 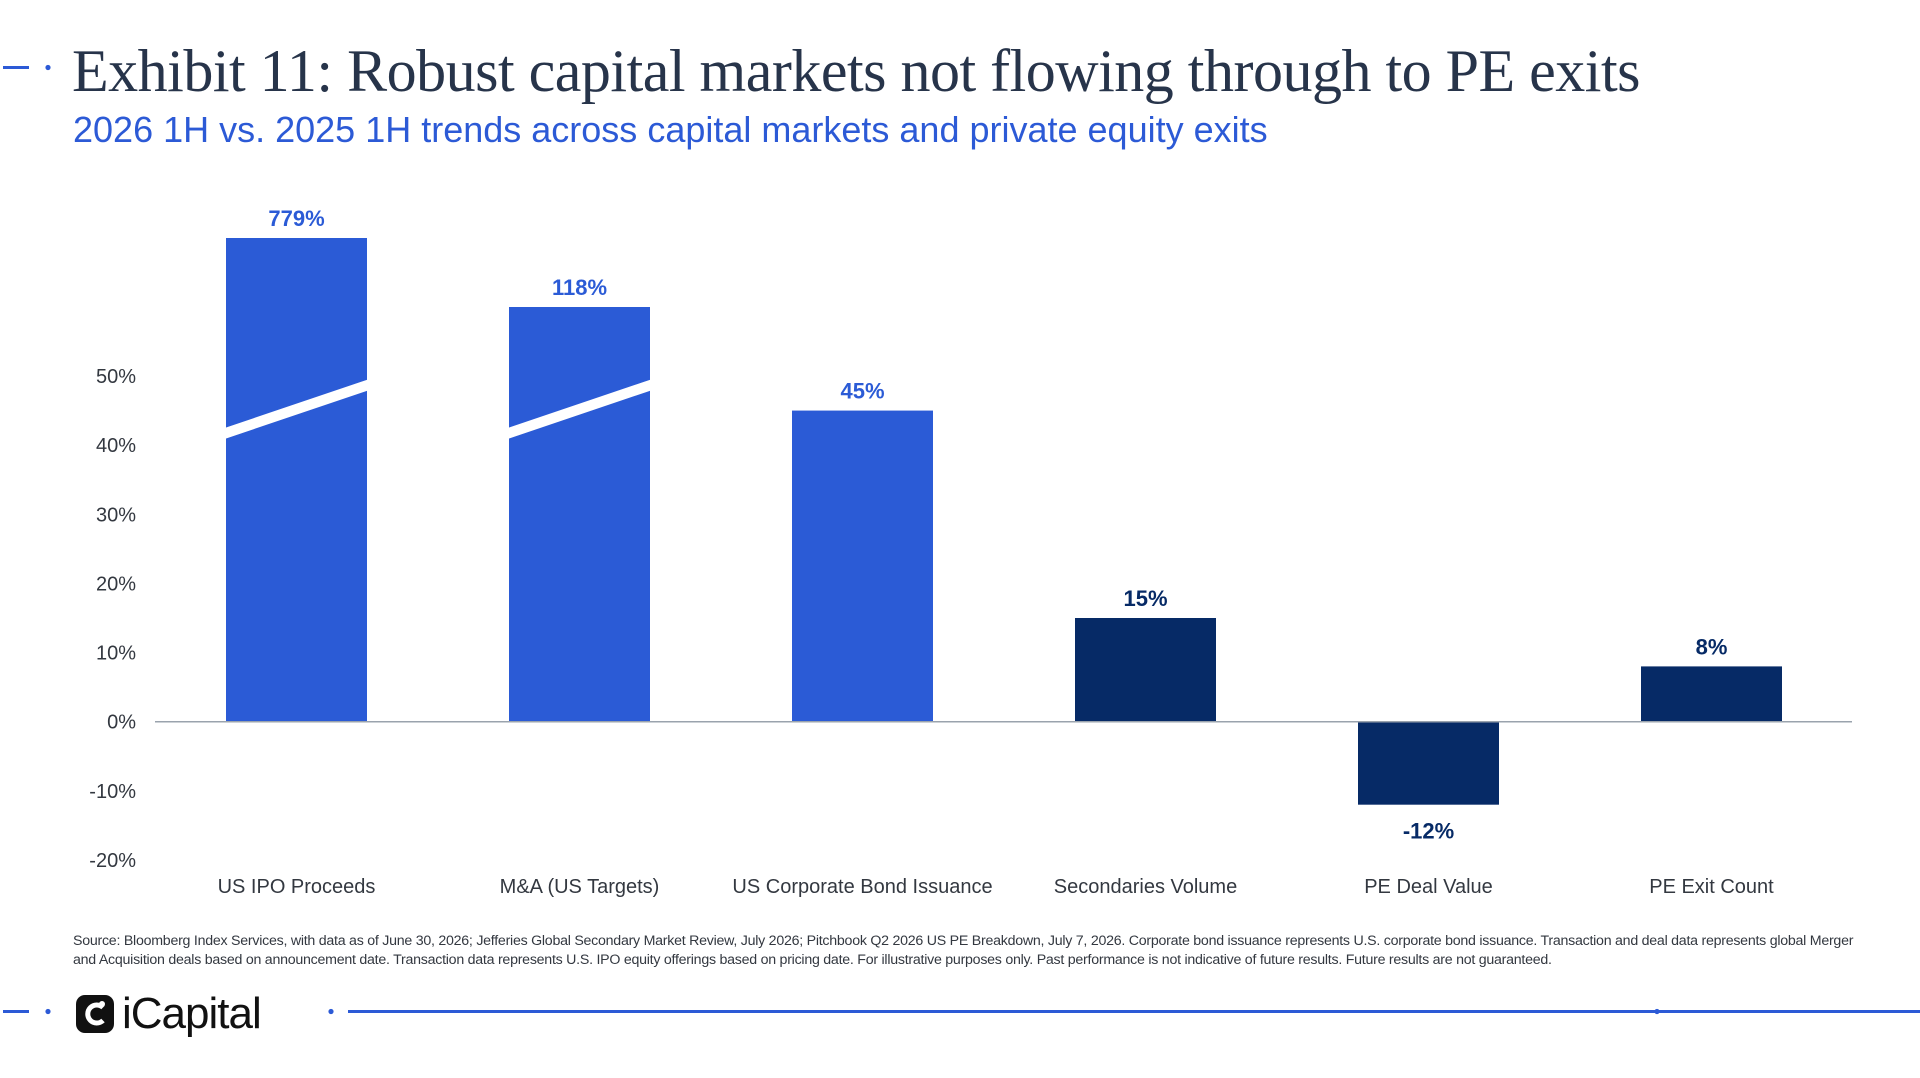 What do you see at coordinates (1428, 831) in the screenshot?
I see `data-label: -12%` at bounding box center [1428, 831].